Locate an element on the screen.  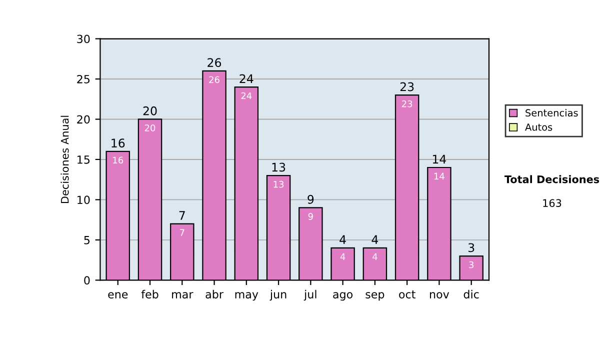
x-tick-label: oct is located at coordinates (407, 294).